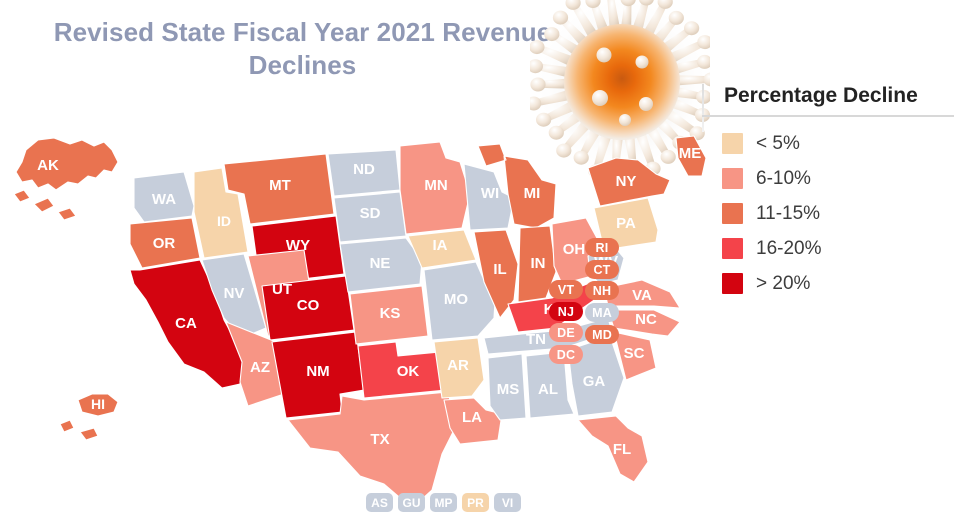 This screenshot has height=522, width=960. I want to click on legend-item-label: > 20%, so click(783, 283).